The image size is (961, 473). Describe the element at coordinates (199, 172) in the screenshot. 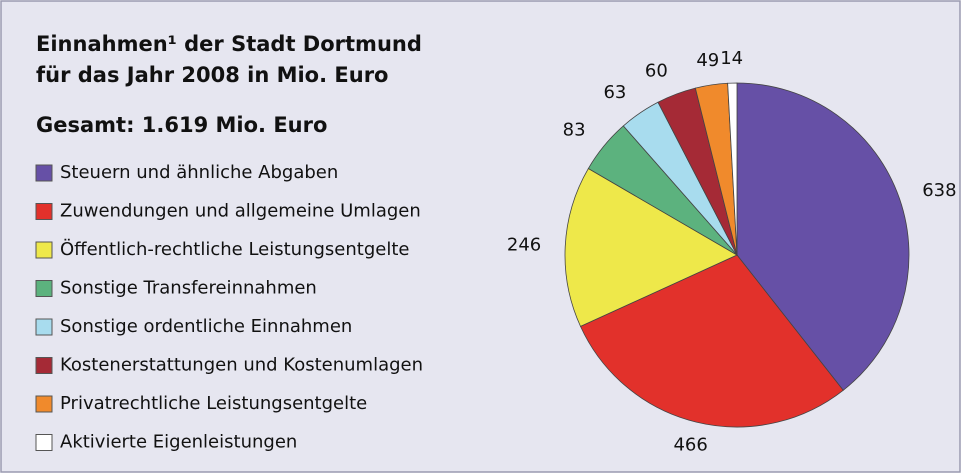

I see `legend-label: Steuern und ähnliche Abgaben` at that location.